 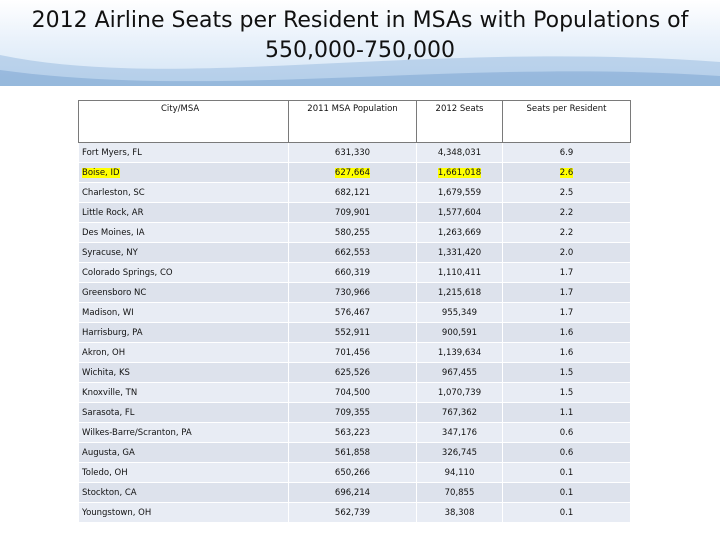 I want to click on cell-seats-text: 955,349, so click(x=459, y=312).